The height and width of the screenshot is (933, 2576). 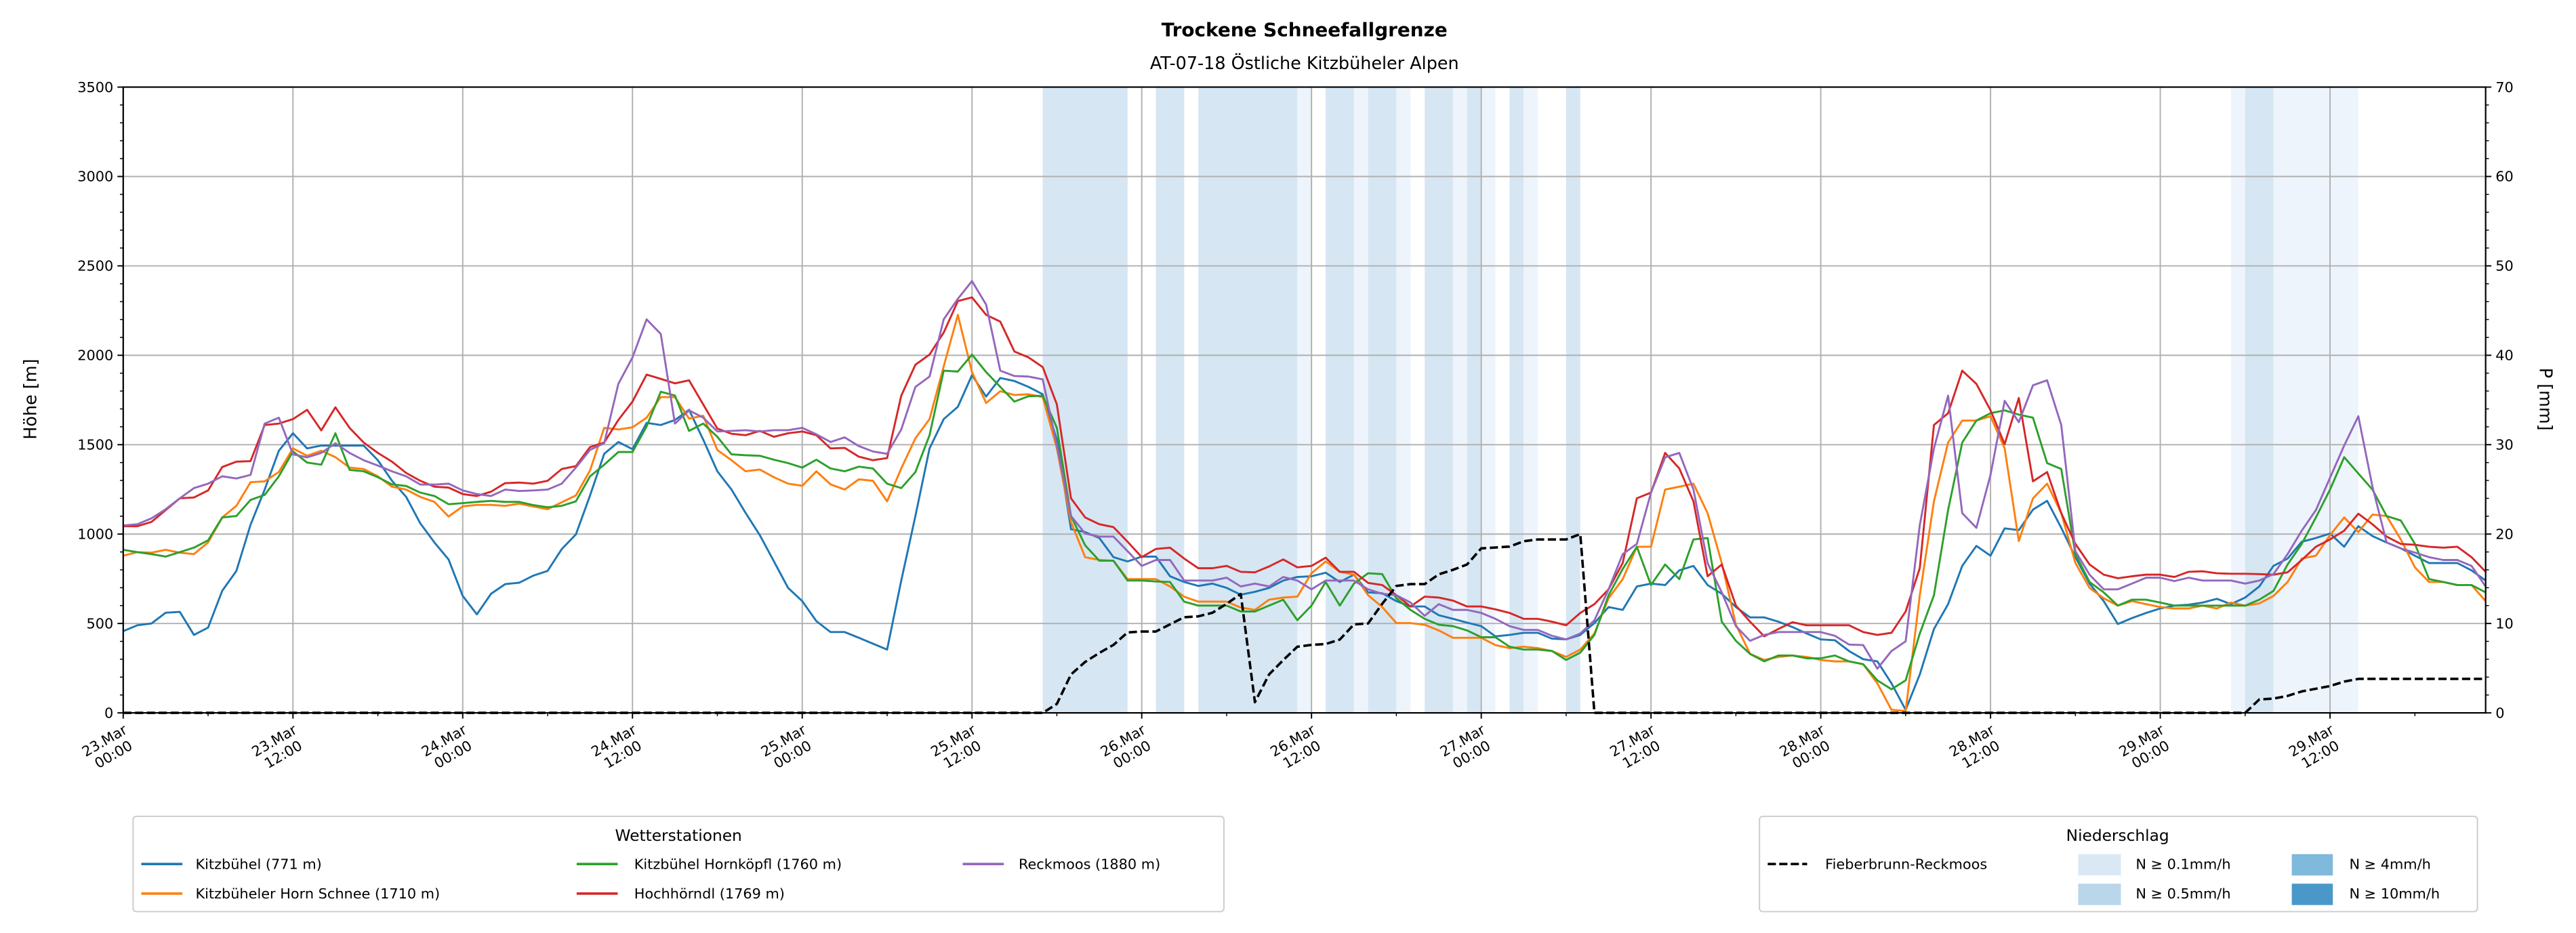 I want to click on x-tick-label: 29.Mar12:00, so click(x=2315, y=748).